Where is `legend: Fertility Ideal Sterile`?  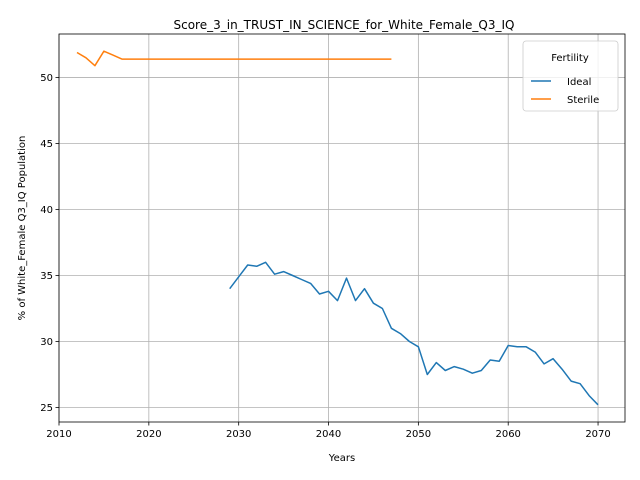 legend: Fertility Ideal Sterile is located at coordinates (570, 76).